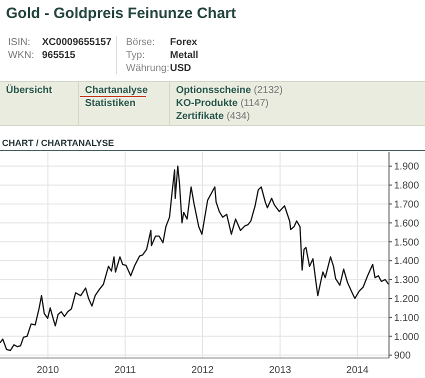 The height and width of the screenshot is (378, 425). What do you see at coordinates (222, 104) in the screenshot?
I see `text: KO-Produkte (1147)` at bounding box center [222, 104].